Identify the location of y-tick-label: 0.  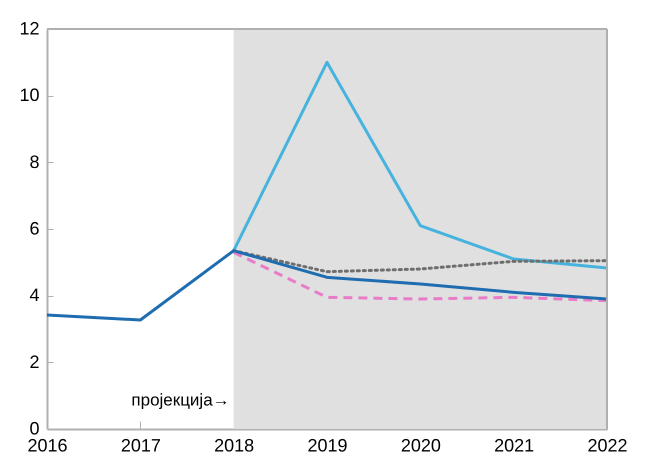
(34, 428).